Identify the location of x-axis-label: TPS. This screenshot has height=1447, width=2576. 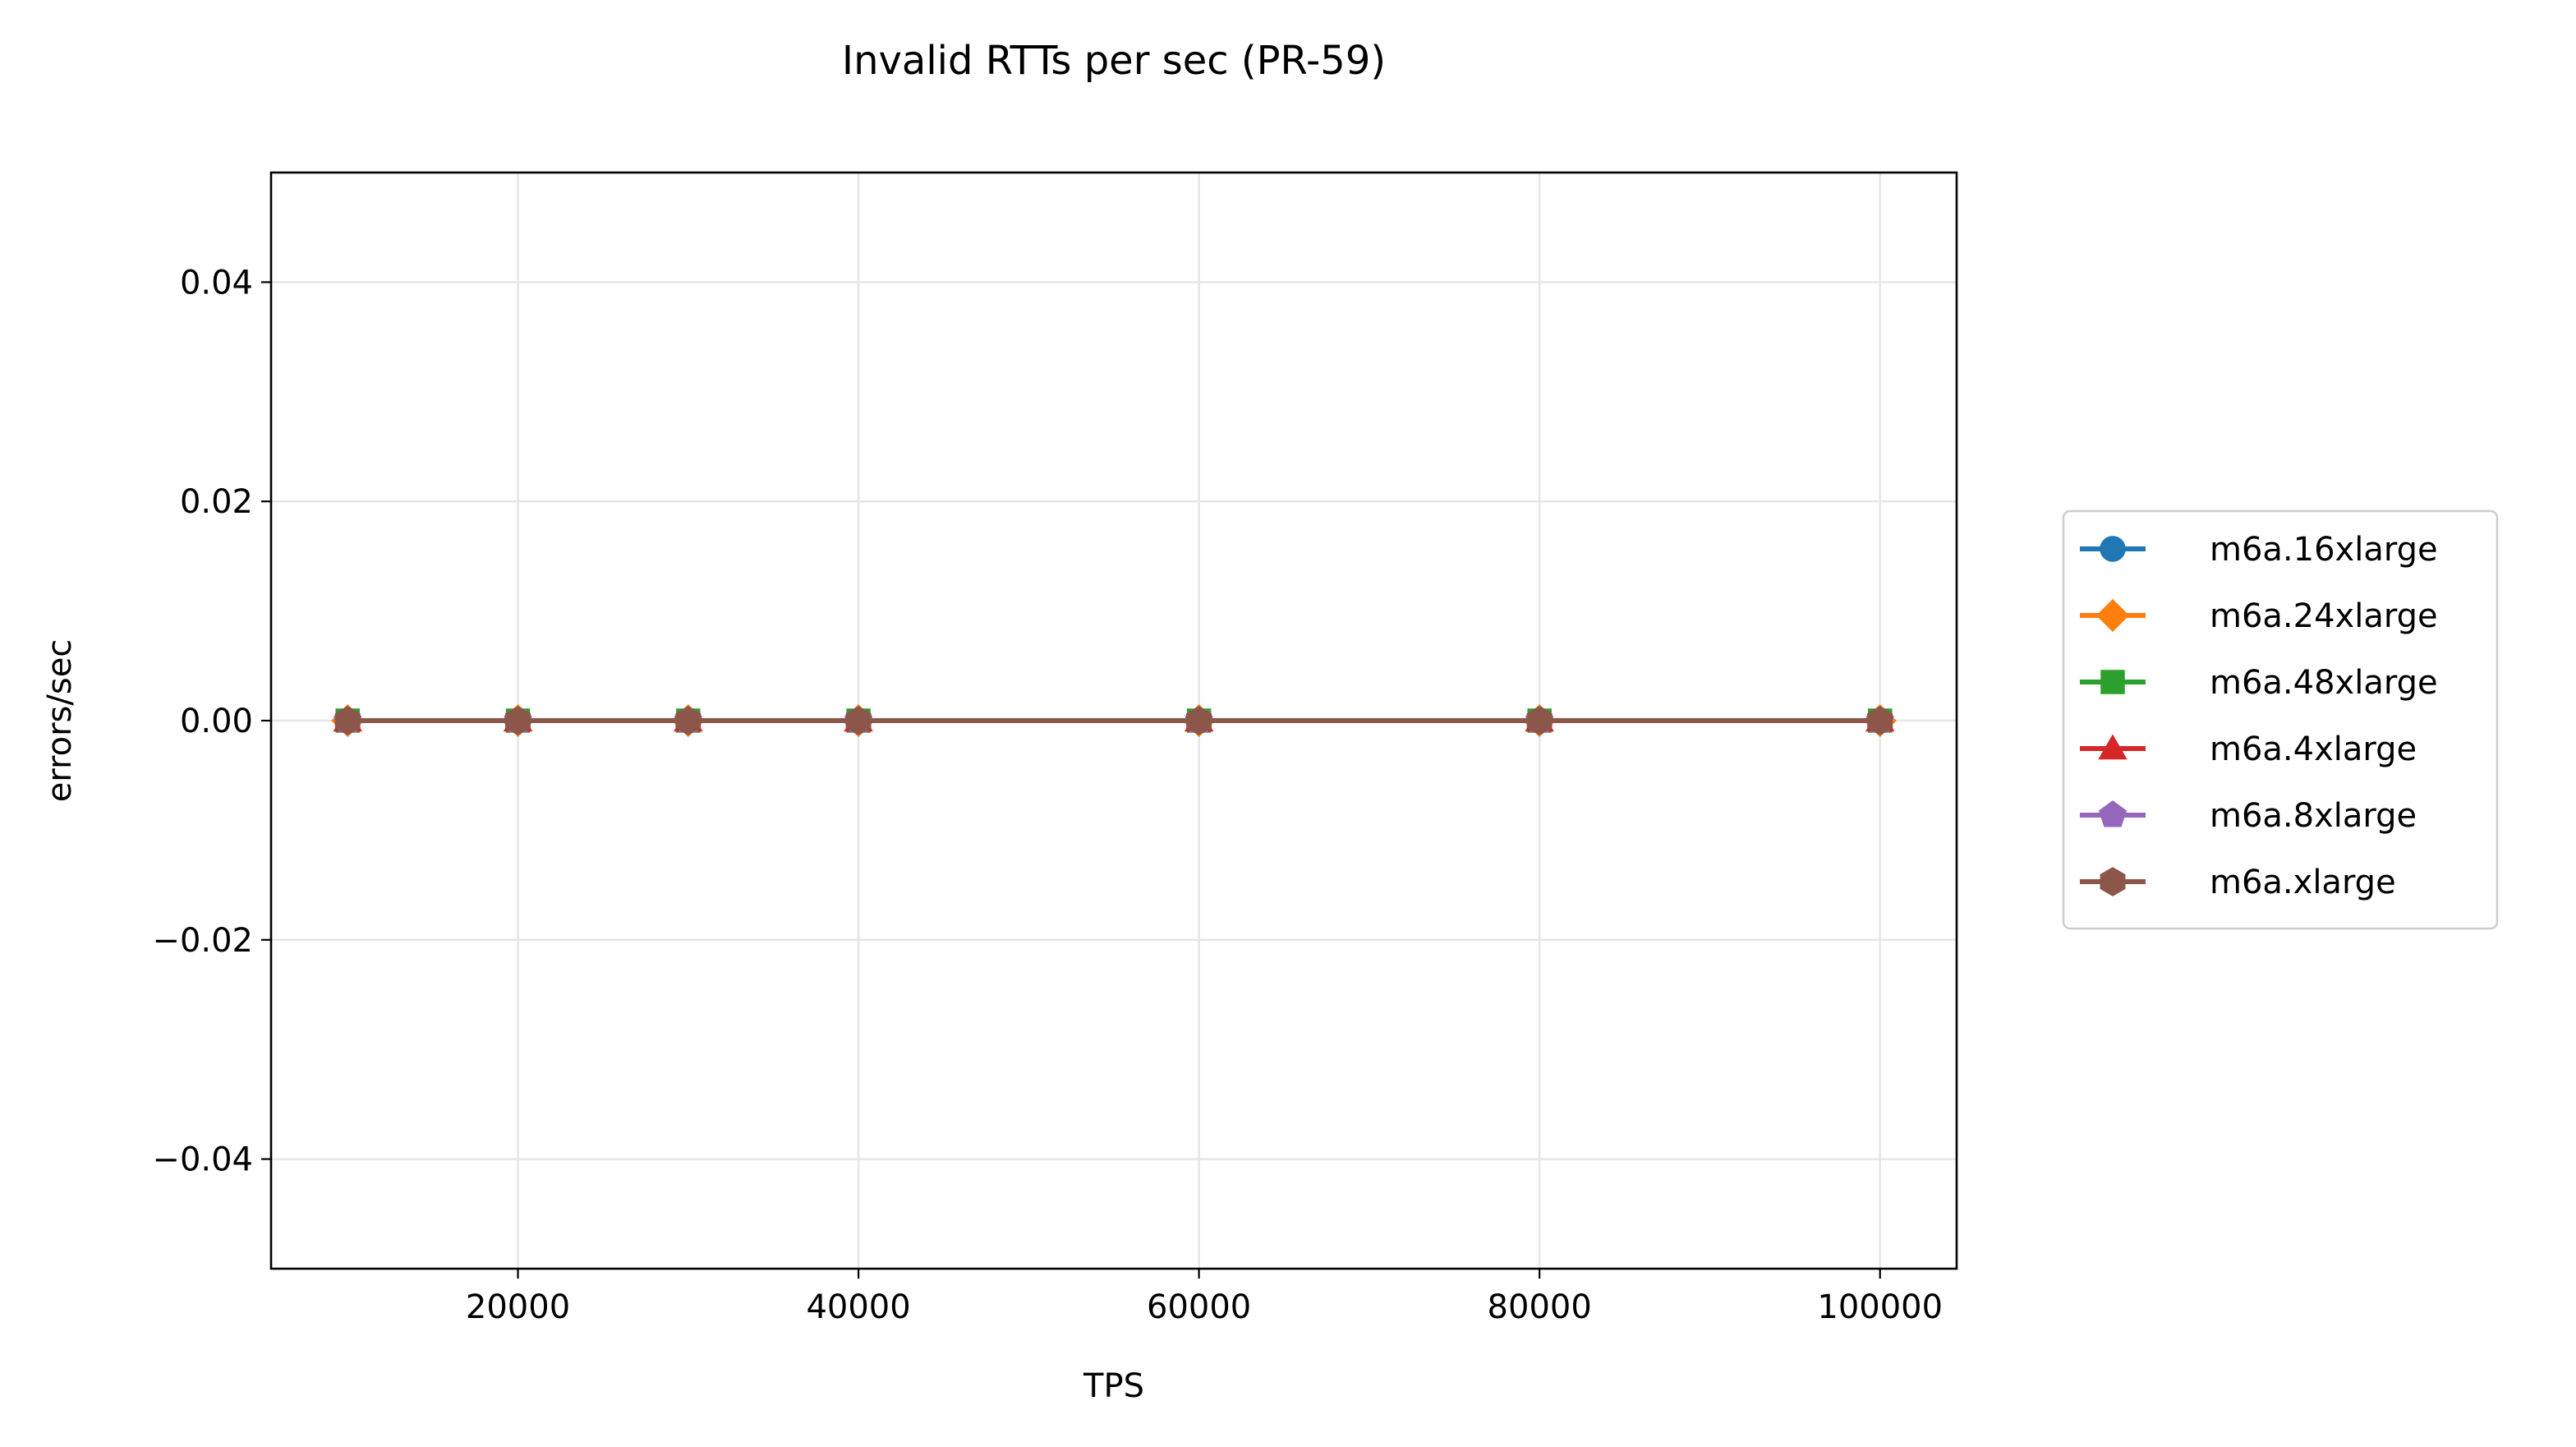
(1113, 1386).